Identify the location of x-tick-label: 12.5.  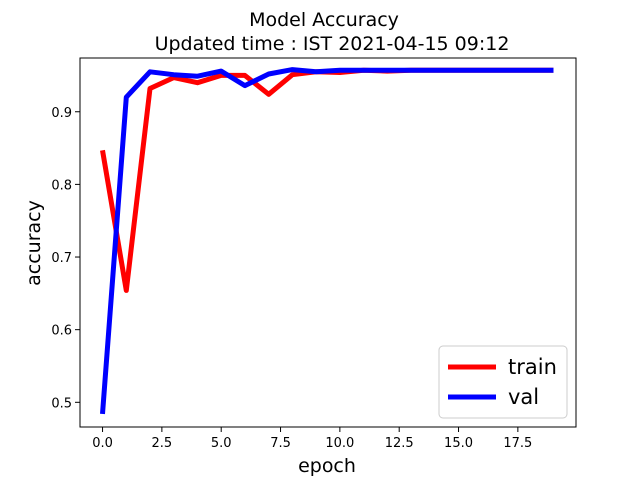
(399, 443).